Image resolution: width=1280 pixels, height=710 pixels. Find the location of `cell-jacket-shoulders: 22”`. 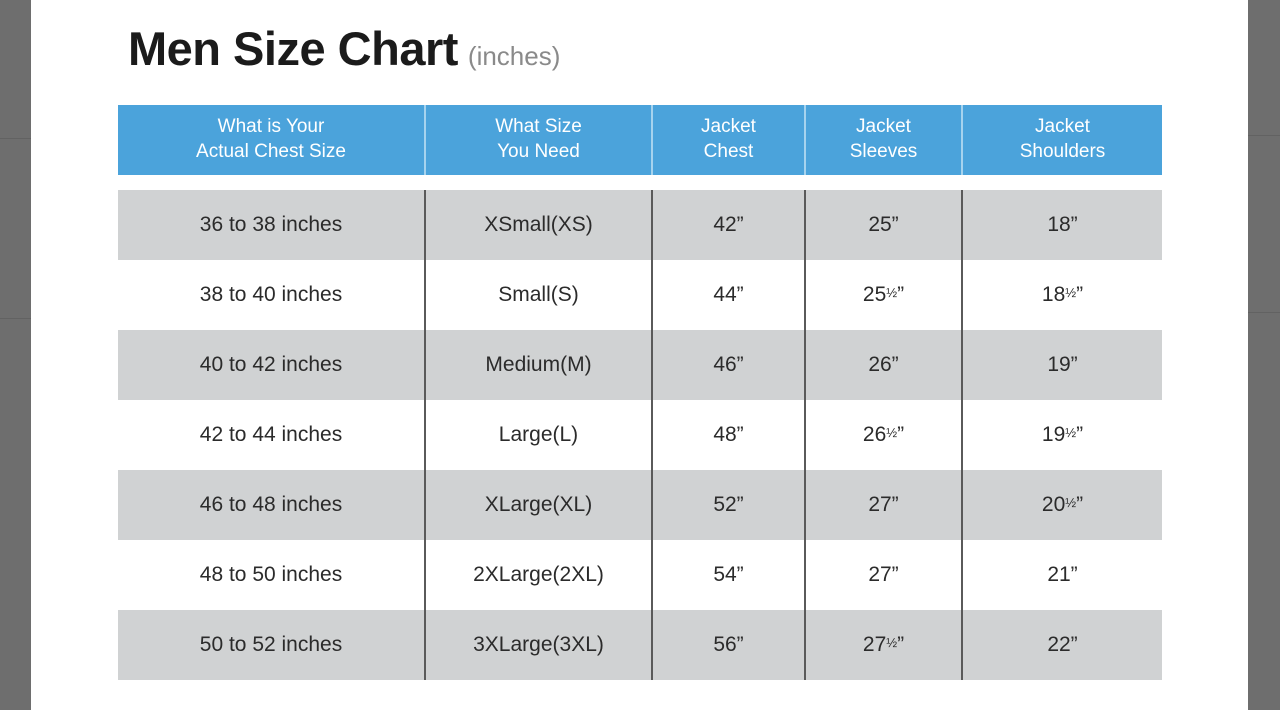

cell-jacket-shoulders: 22” is located at coordinates (1062, 645).